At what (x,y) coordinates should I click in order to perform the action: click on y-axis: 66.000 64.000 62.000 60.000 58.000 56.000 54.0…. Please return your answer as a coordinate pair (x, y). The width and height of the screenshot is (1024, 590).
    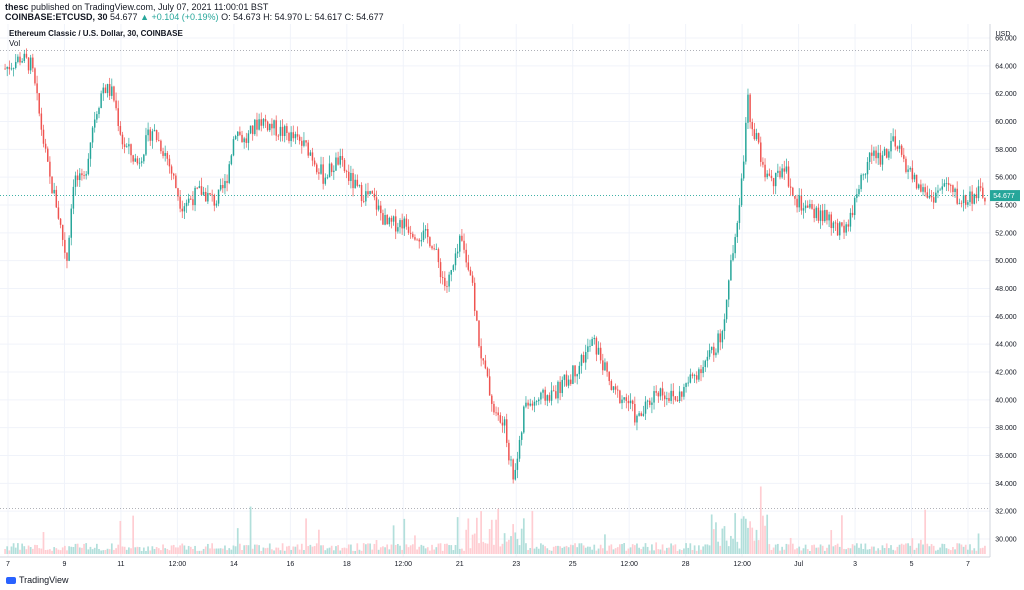
    Looking at the image, I should click on (1006, 290).